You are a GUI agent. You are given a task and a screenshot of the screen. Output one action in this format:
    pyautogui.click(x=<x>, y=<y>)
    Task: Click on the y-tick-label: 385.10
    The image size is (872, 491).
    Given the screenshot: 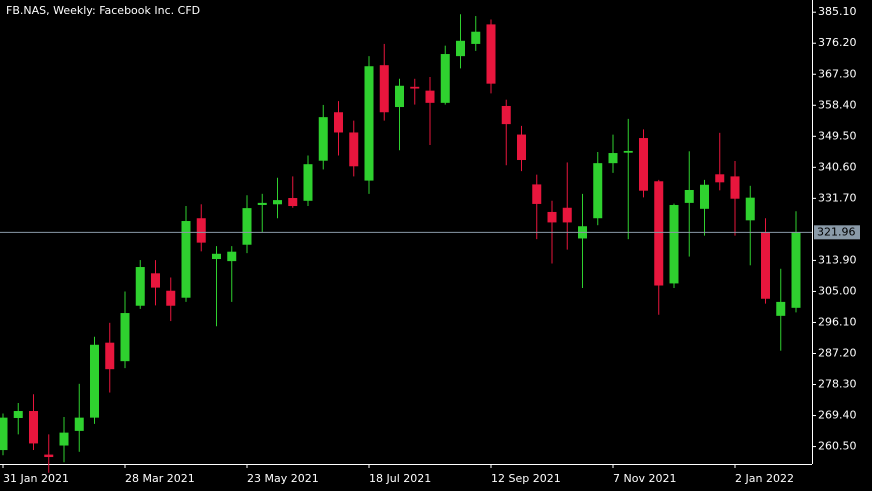 What is the action you would take?
    pyautogui.click(x=837, y=11)
    